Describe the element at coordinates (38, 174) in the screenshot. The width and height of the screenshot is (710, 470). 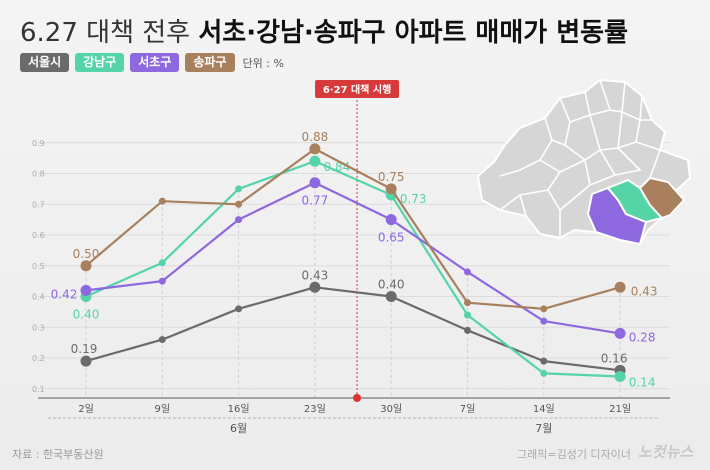
I see `y-tick-label: 0.8` at that location.